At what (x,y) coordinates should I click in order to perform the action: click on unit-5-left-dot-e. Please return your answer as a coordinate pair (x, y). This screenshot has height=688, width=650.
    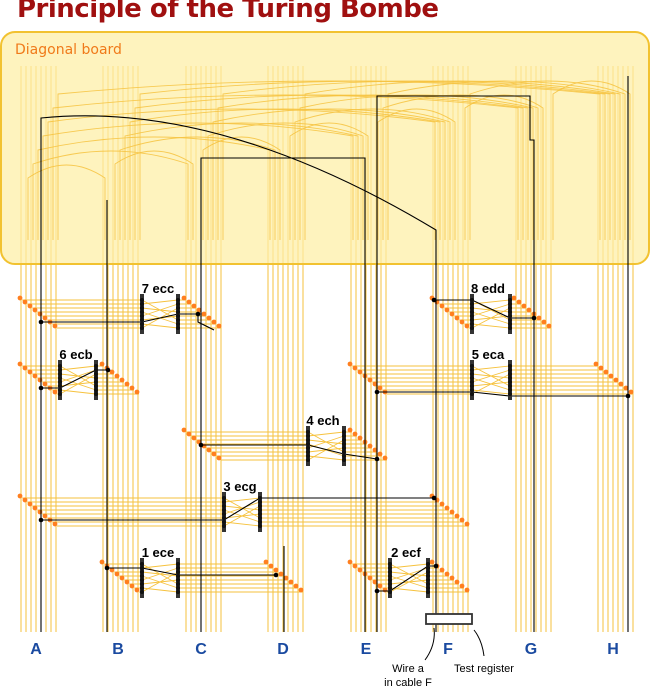
    Looking at the image, I should click on (370, 380).